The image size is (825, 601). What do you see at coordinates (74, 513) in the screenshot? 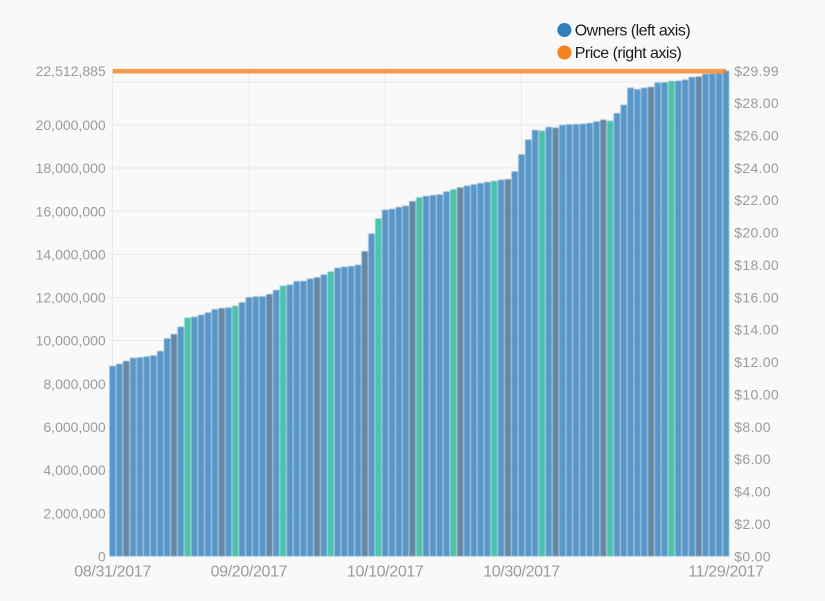
I see `svg-text: 2,000,000` at bounding box center [74, 513].